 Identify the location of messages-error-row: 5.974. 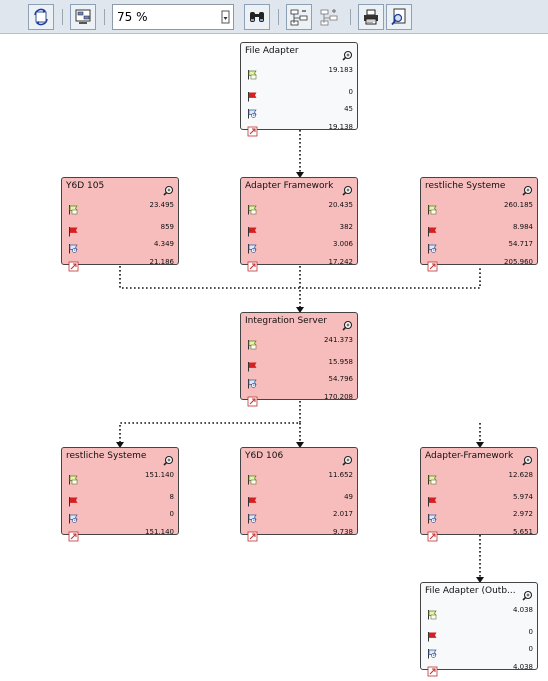
(480, 499).